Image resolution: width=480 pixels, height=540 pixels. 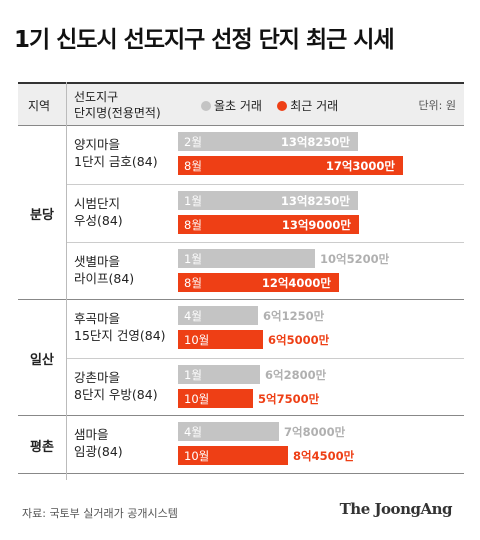 What do you see at coordinates (269, 105) in the screenshot?
I see `legend: 올초 거래 최근 거래` at bounding box center [269, 105].